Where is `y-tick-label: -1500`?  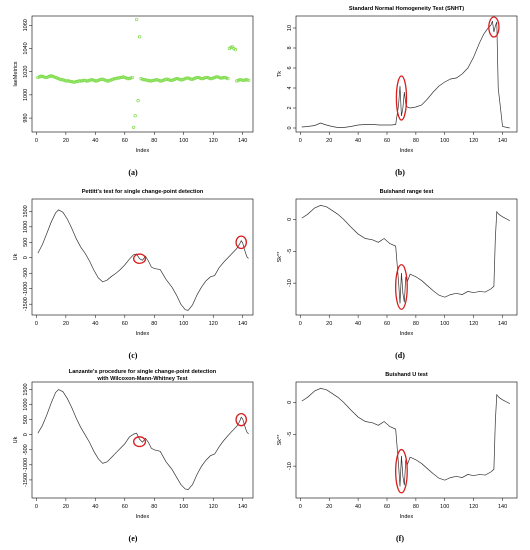
y-tick-label: -1500 is located at coordinates (26, 480).